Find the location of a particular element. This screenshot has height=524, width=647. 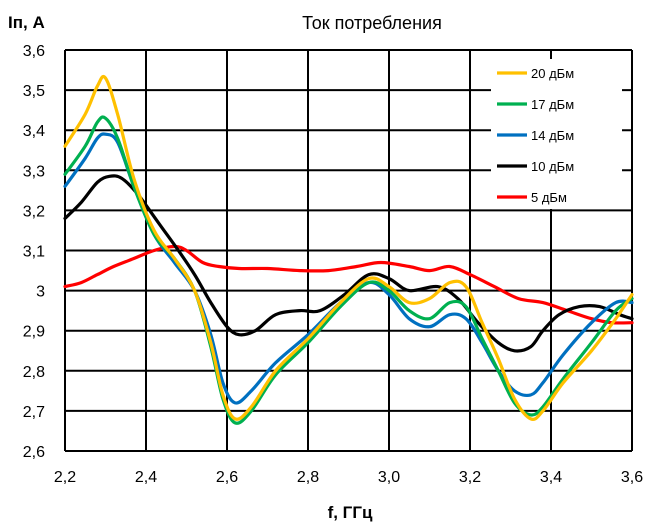

y-tick-label: 3 is located at coordinates (40, 292).